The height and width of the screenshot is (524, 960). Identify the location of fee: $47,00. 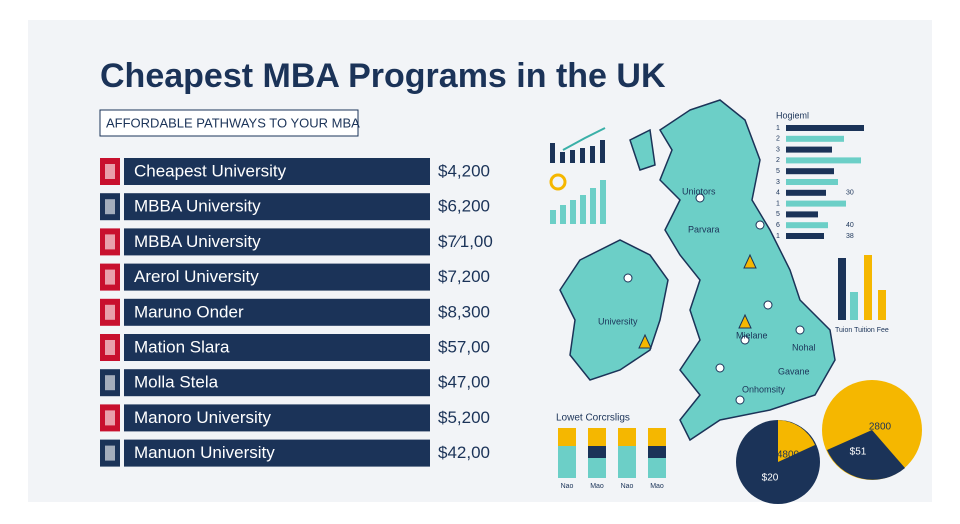
(464, 382).